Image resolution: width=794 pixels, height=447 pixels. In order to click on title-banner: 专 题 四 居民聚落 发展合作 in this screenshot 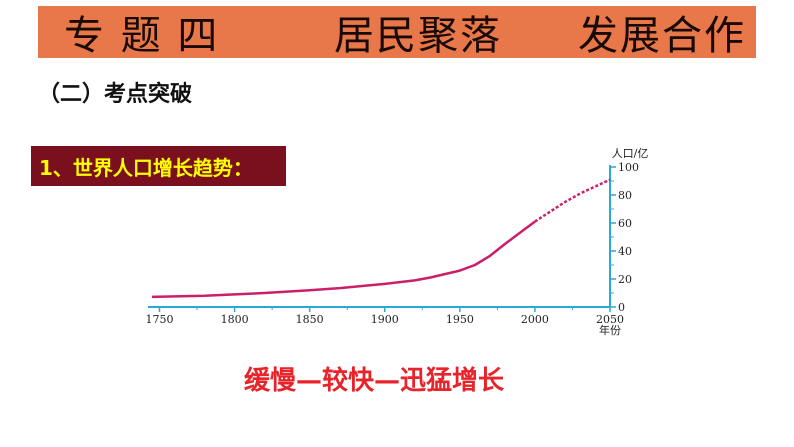, I will do `click(397, 32)`.